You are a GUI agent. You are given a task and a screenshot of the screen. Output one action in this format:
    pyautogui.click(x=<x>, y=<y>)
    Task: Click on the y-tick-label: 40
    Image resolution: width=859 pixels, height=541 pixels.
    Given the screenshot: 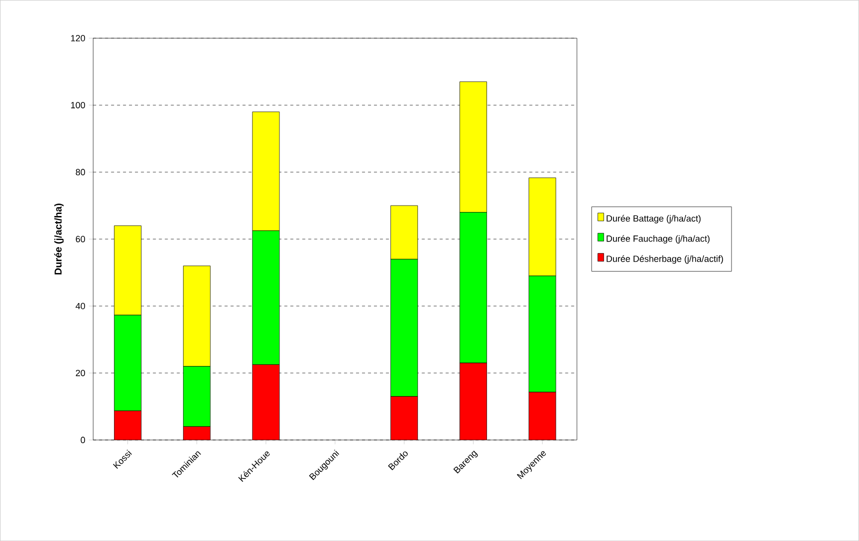 What is the action you would take?
    pyautogui.click(x=81, y=306)
    